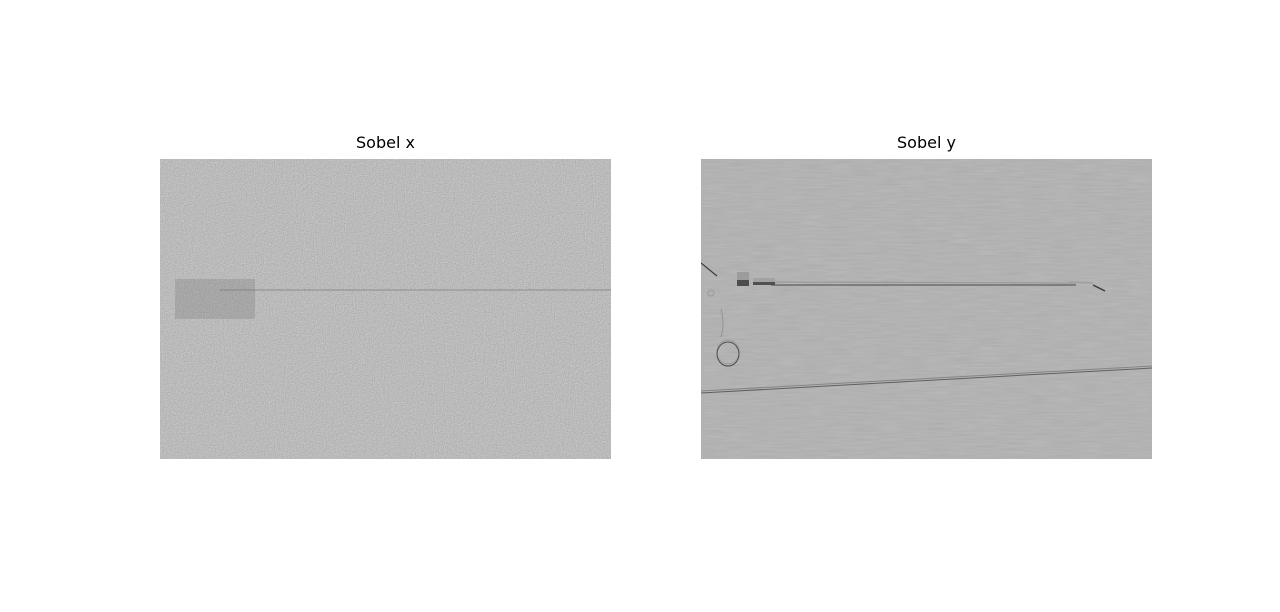 Image resolution: width=1280 pixels, height=612 pixels. I want to click on panel-title-sobel-x: Sobel x, so click(385, 142).